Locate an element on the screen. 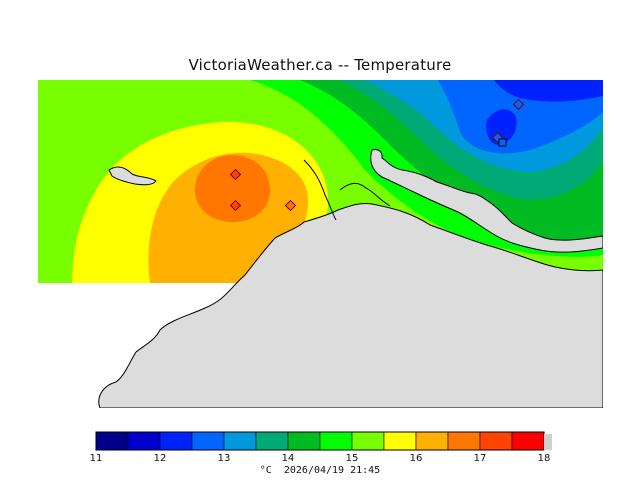 The width and height of the screenshot is (640, 480). timestamp-label: 2026/04/19 21:45 is located at coordinates (332, 470).